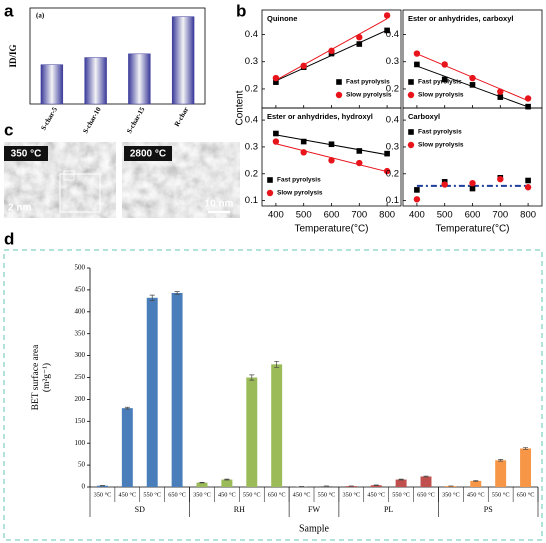  What do you see at coordinates (251, 200) in the screenshot?
I see `y-tick-label: 0.1` at bounding box center [251, 200].